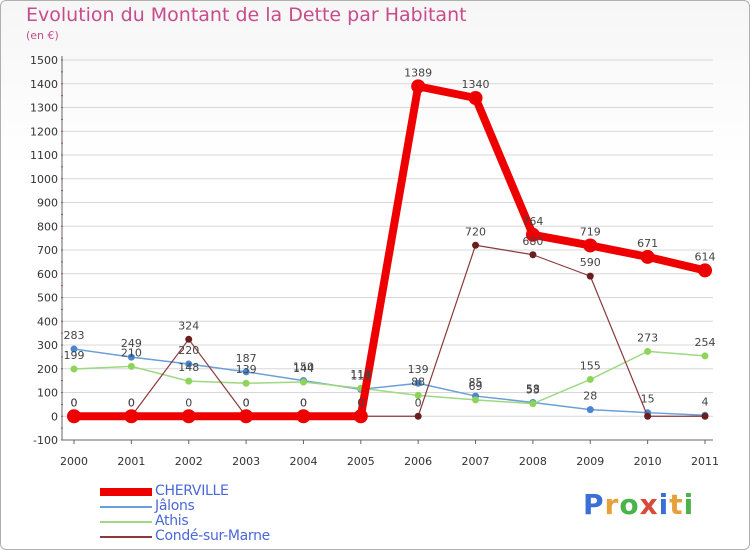  Describe the element at coordinates (590, 262) in the screenshot. I see `data-label: 590` at that location.